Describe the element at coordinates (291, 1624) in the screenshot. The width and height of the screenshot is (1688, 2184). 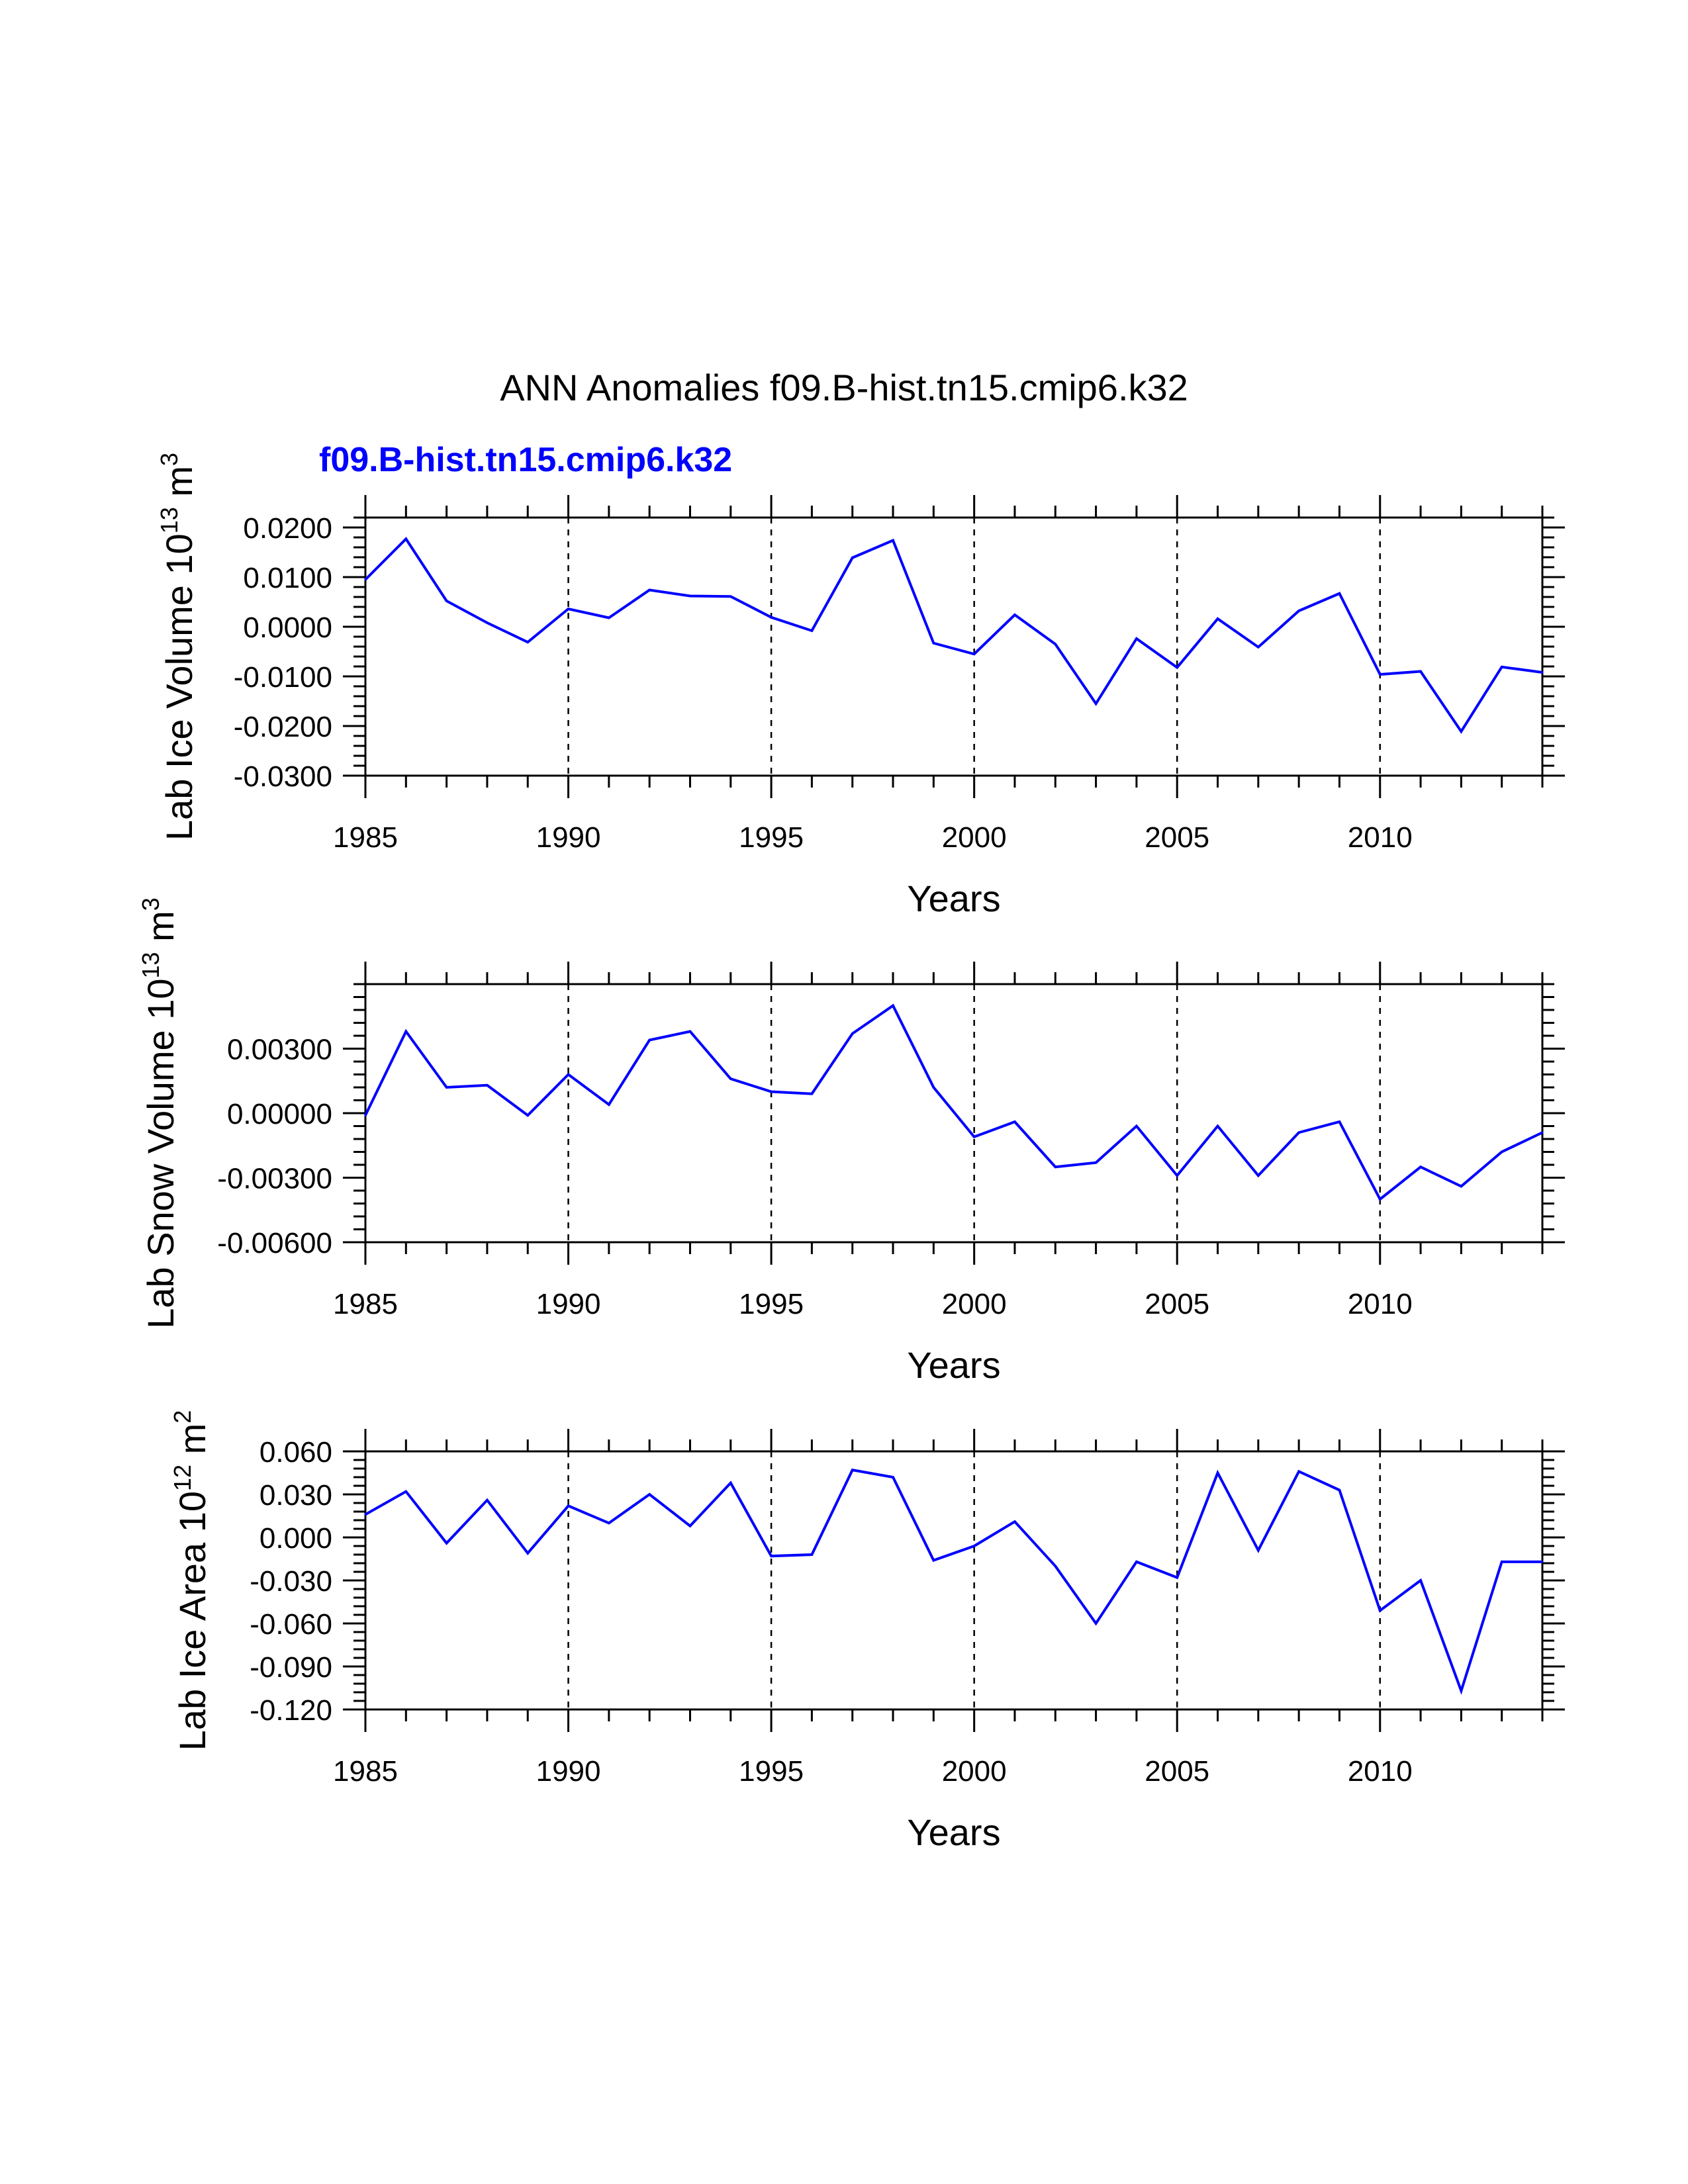
I see `y-tick-label: -0.060` at that location.